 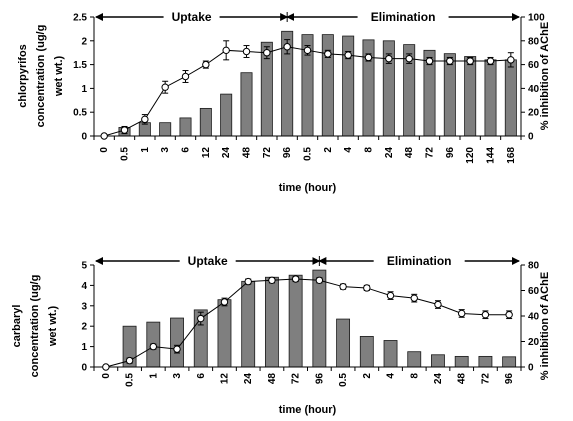 What do you see at coordinates (328, 150) in the screenshot?
I see `x-tick-label: 2` at bounding box center [328, 150].